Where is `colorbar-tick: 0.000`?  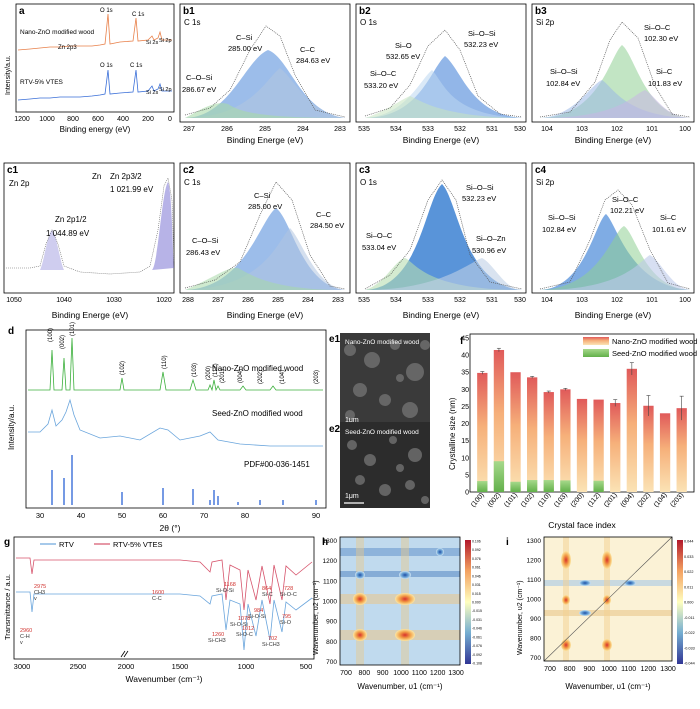 colorbar-tick: 0.000 is located at coordinates (476, 603).